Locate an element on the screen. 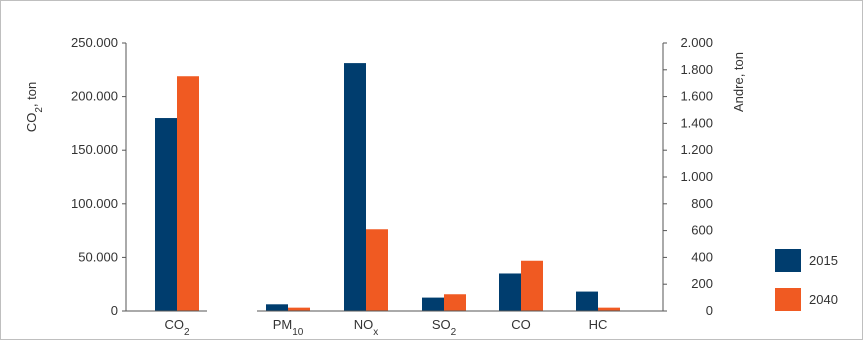  legend-swatch-2015 is located at coordinates (788, 260).